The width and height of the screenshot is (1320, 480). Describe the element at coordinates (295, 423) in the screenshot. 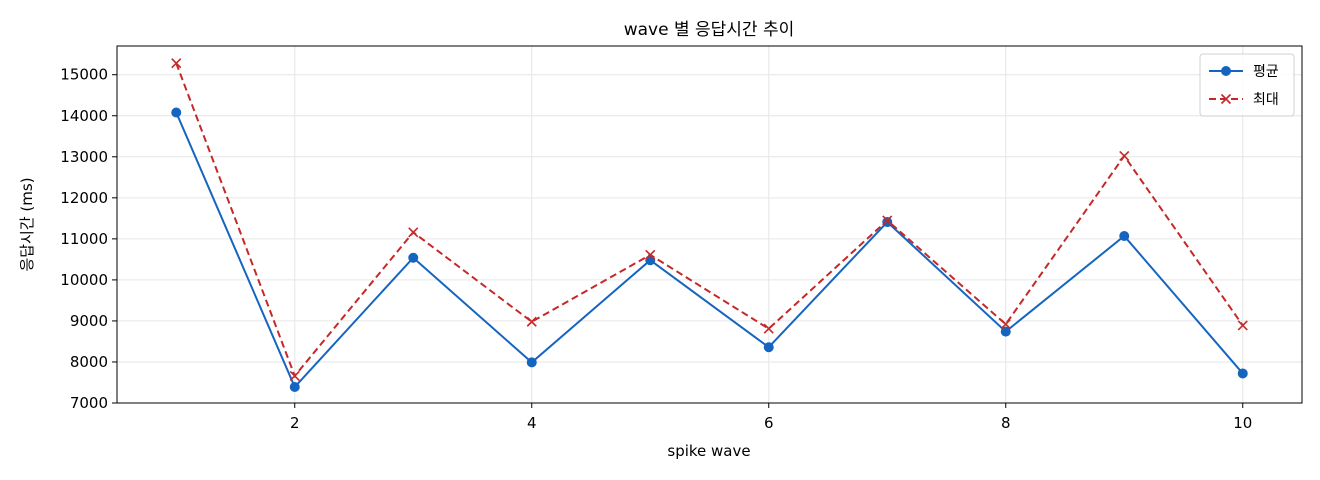

I see `x-tick-label: 2` at that location.